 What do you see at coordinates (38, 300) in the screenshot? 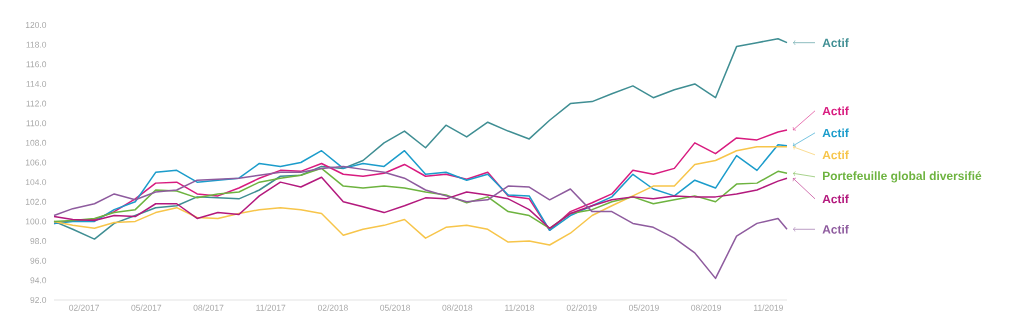
I see `y-tick-label: 92.0` at bounding box center [38, 300].